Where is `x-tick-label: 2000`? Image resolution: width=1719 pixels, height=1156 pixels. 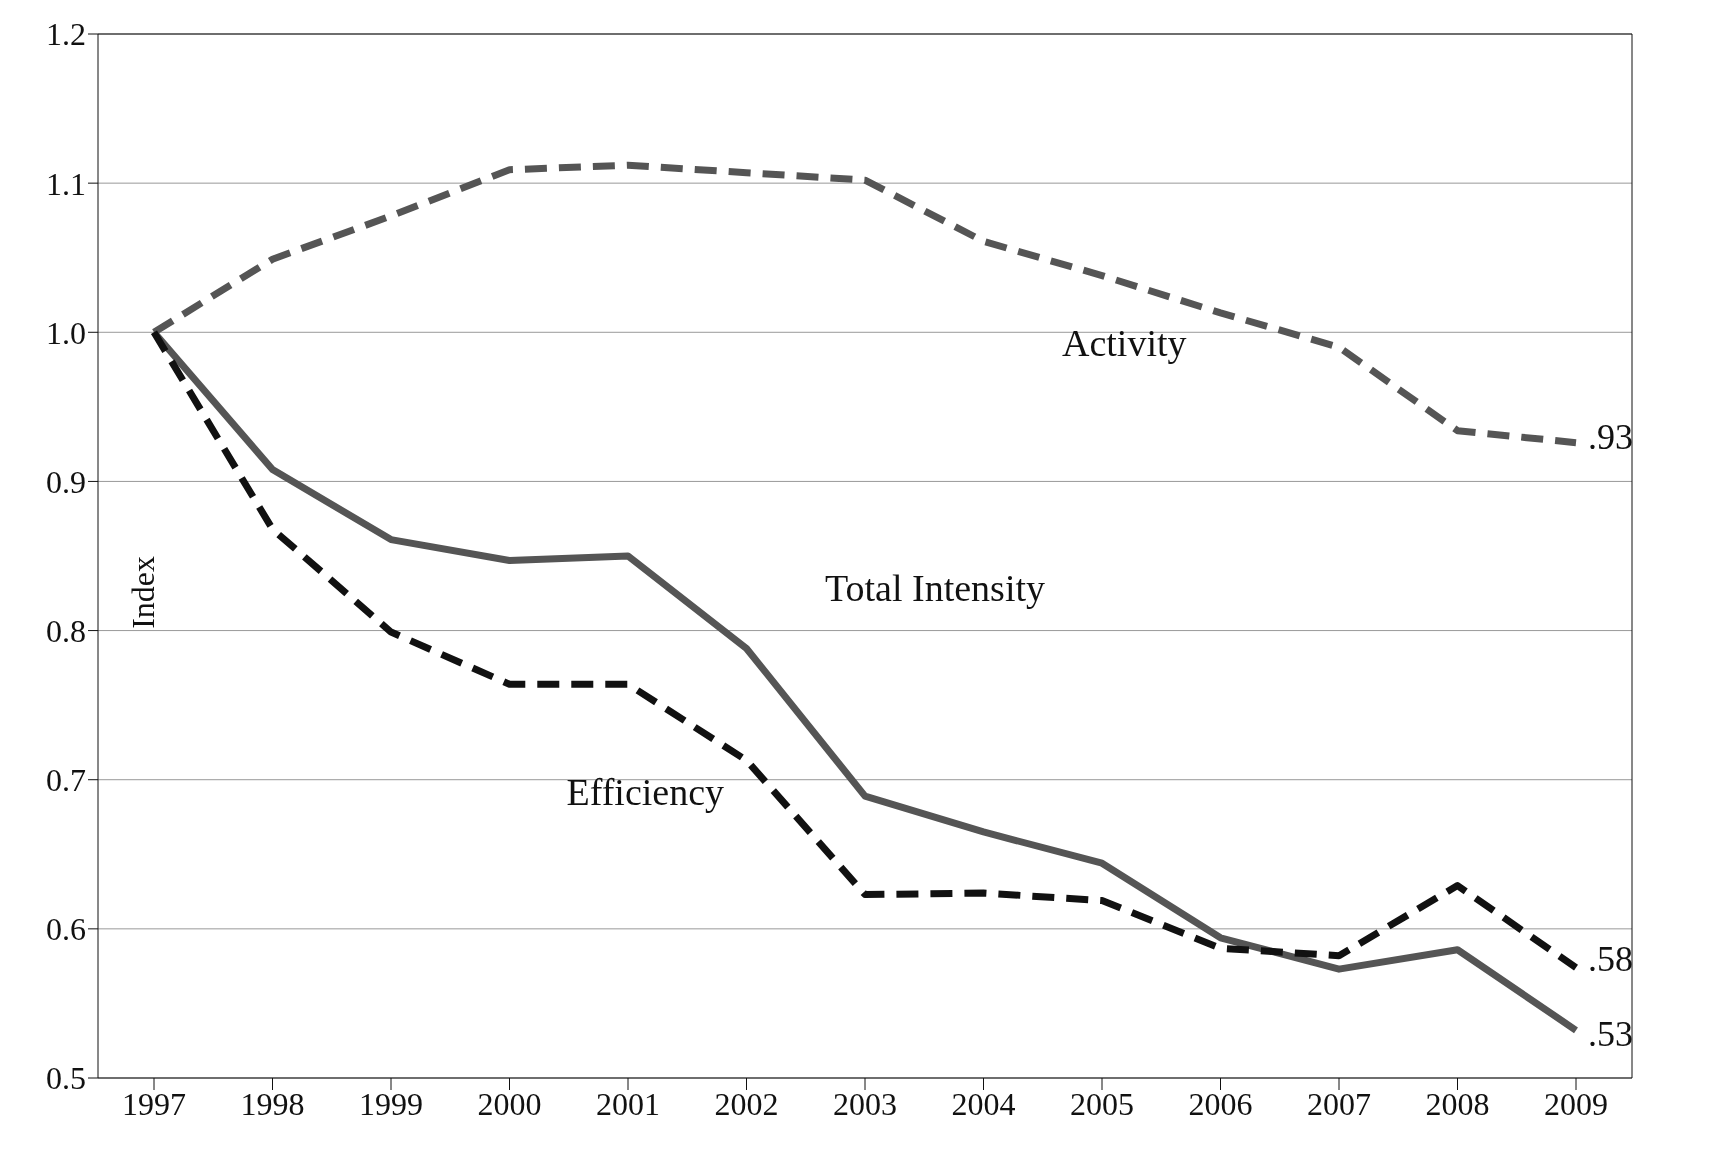
x-tick-label: 2000 is located at coordinates (509, 1103).